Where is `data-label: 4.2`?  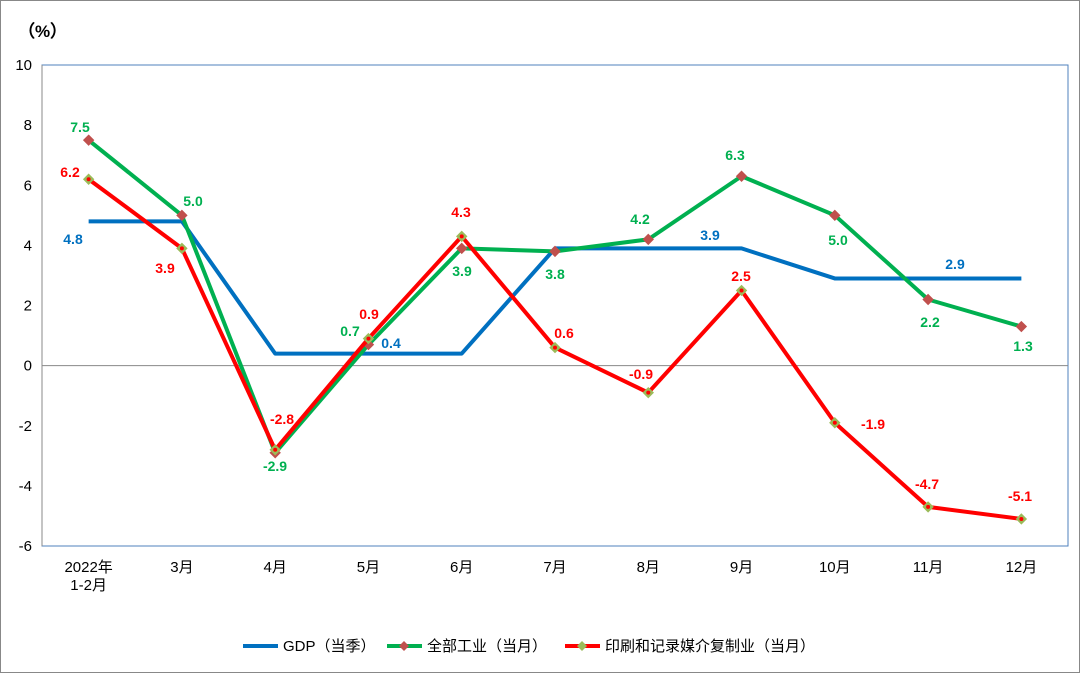 data-label: 4.2 is located at coordinates (640, 219).